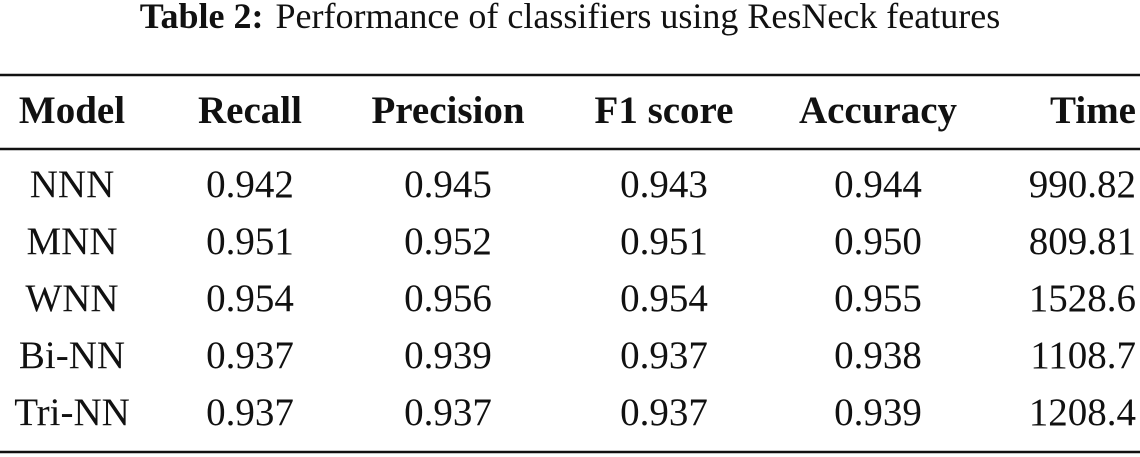 The height and width of the screenshot is (457, 1140). What do you see at coordinates (71, 241) in the screenshot?
I see `table-cell: MNN` at bounding box center [71, 241].